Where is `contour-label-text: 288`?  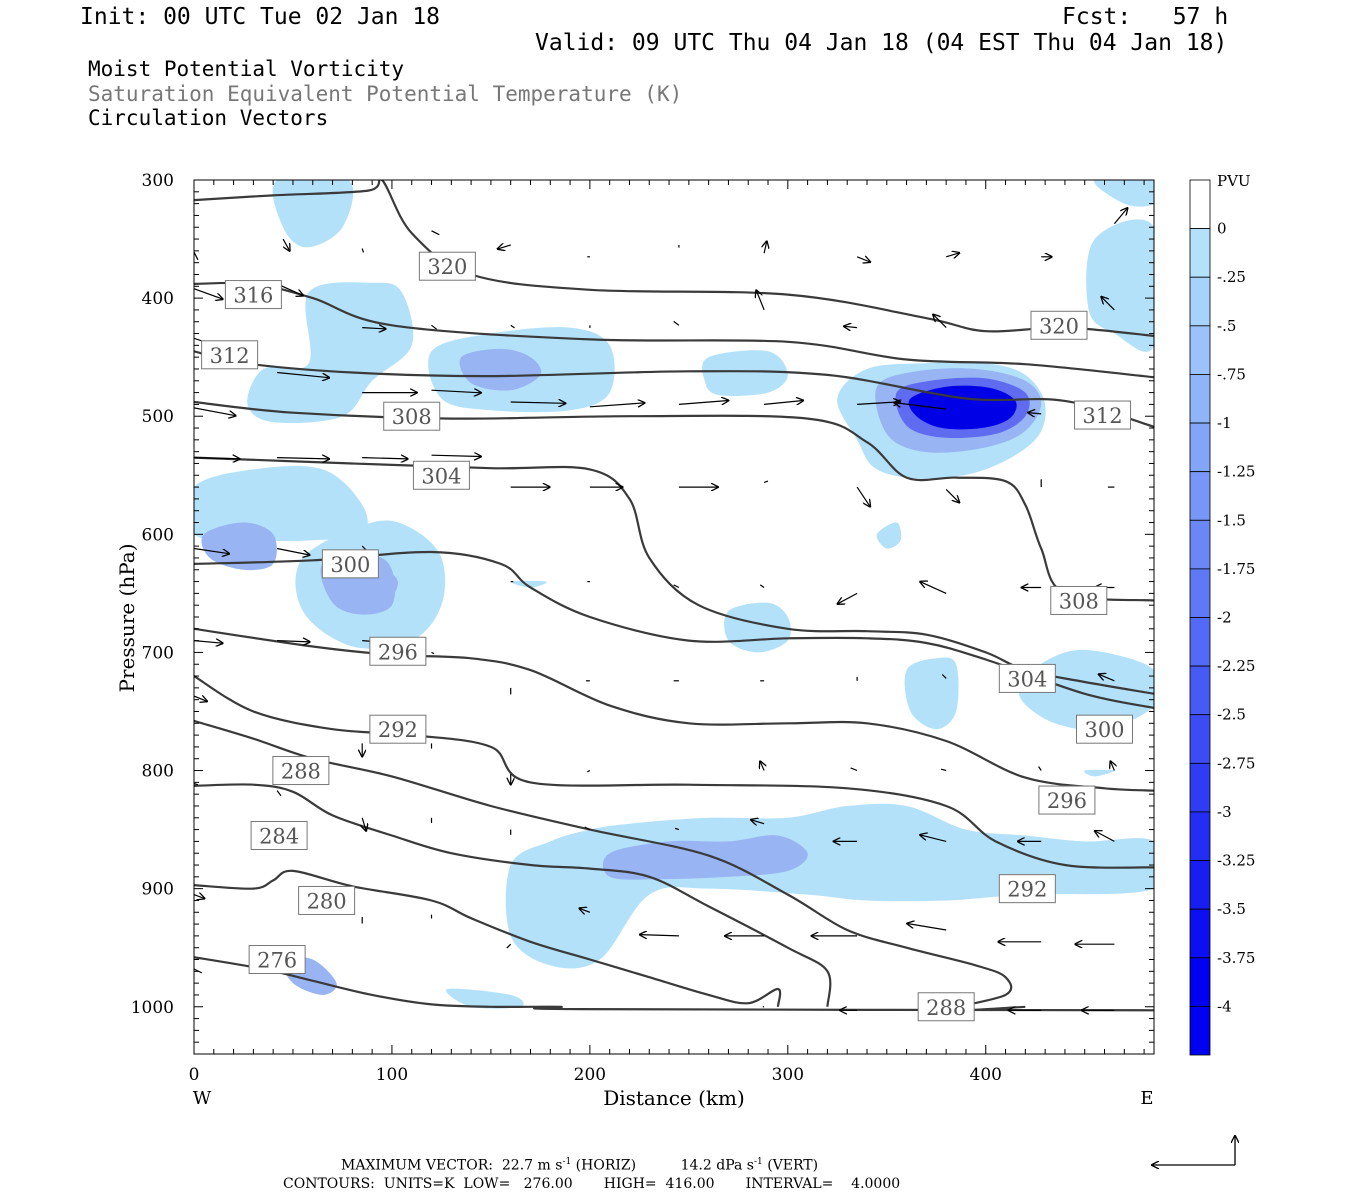 contour-label-text: 288 is located at coordinates (946, 1008).